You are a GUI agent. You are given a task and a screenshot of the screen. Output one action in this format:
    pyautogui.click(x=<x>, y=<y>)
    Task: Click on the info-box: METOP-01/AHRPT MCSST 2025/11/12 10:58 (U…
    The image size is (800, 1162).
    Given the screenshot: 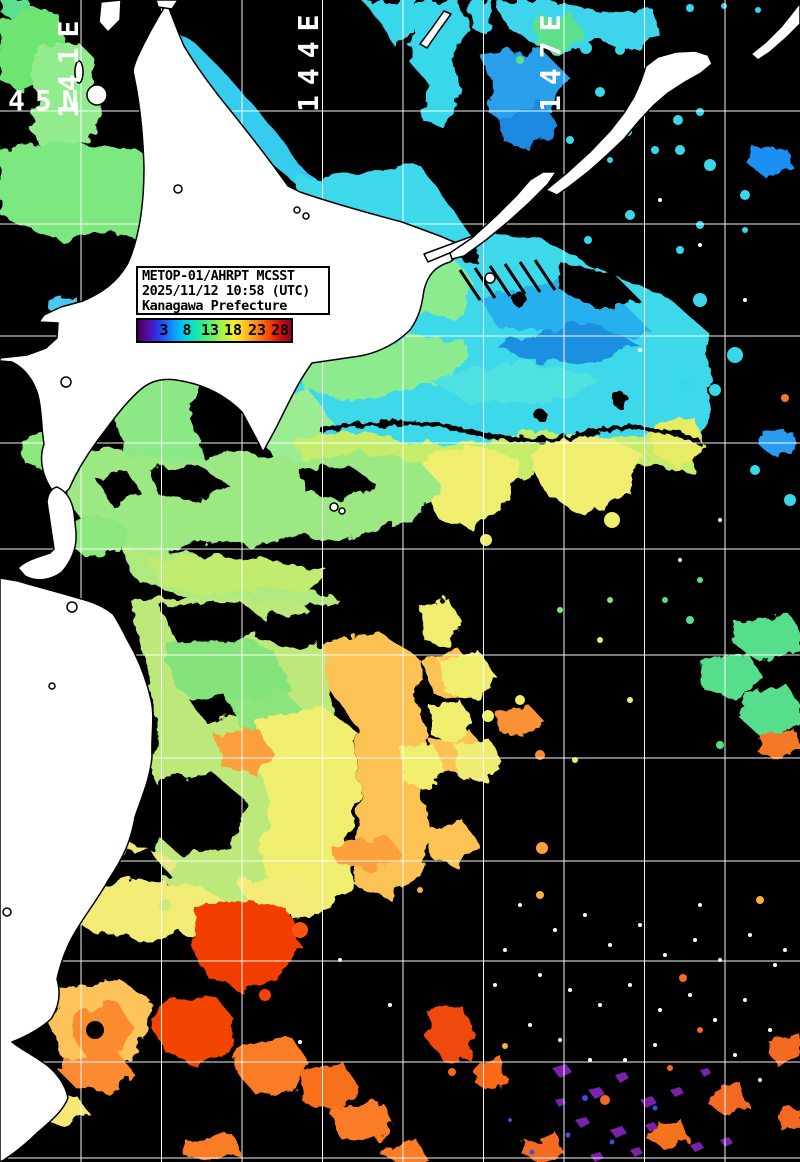 What is the action you would take?
    pyautogui.click(x=233, y=290)
    